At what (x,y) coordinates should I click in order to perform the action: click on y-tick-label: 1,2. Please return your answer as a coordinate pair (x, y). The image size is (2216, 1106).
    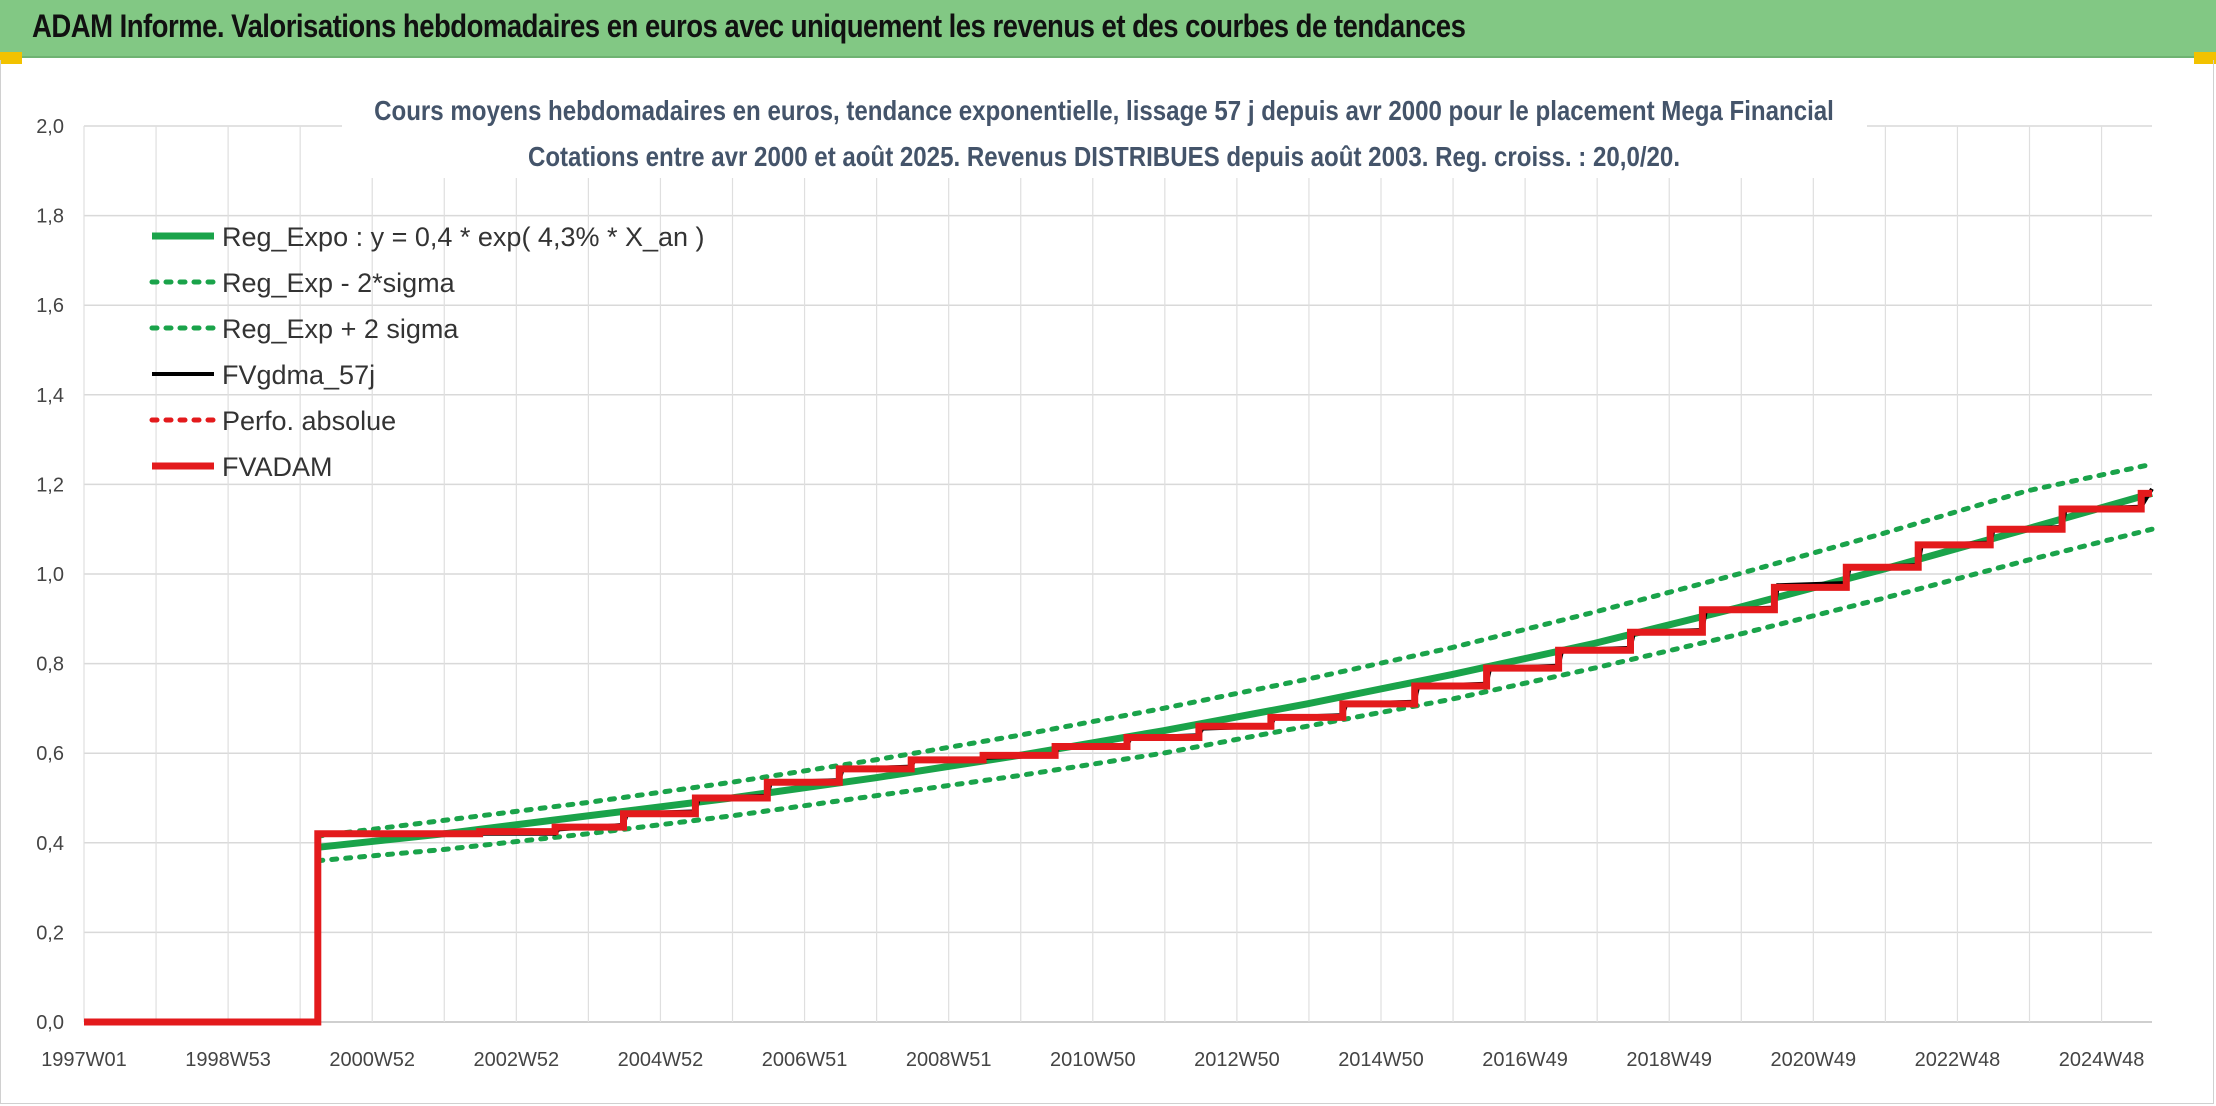
    Looking at the image, I should click on (50, 485).